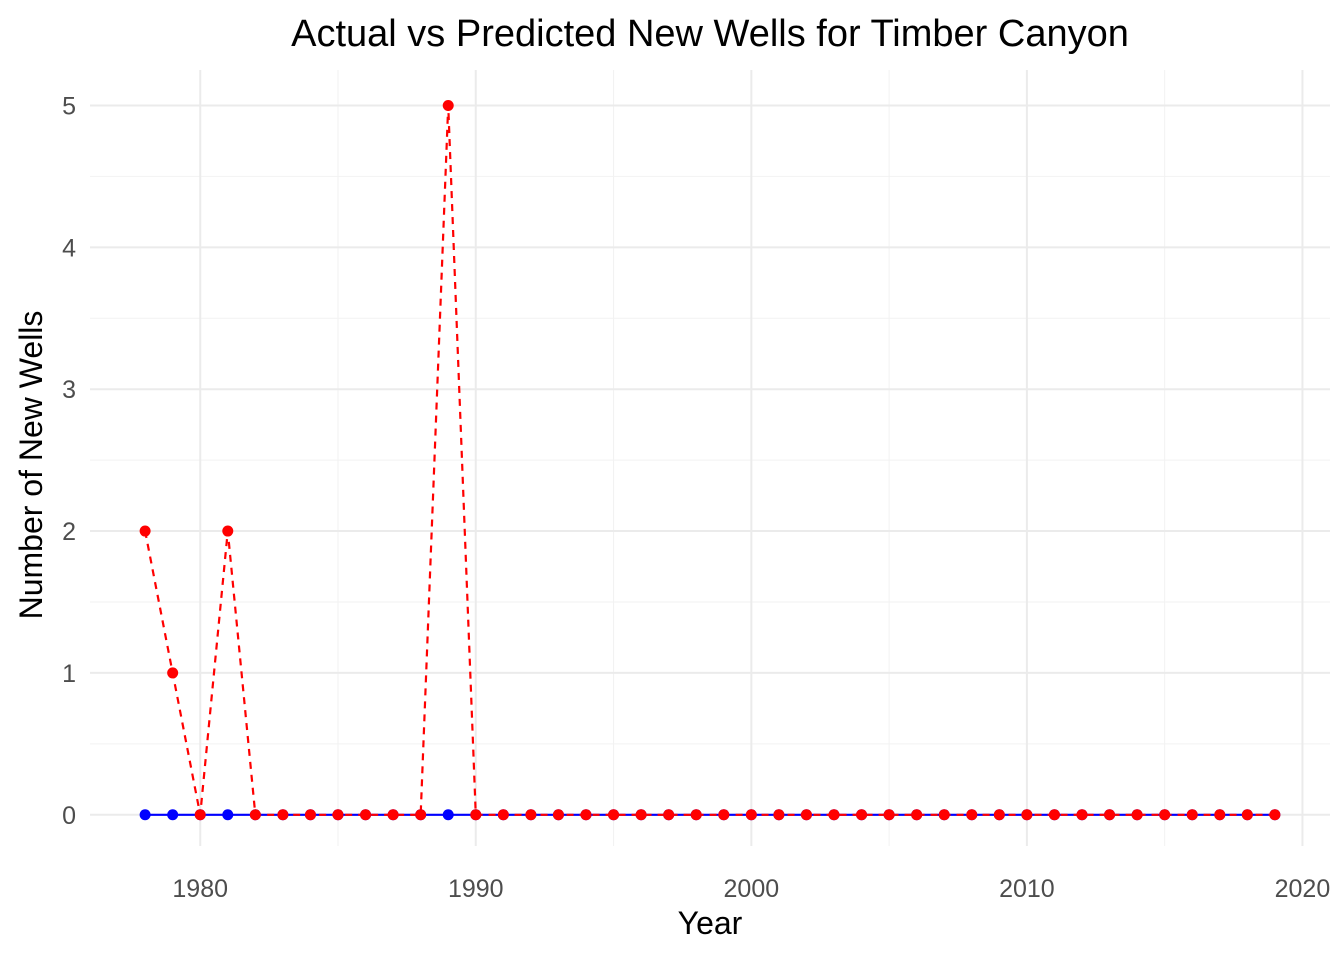 This screenshot has width=1344, height=960. I want to click on x-tick-label: 2020, so click(1303, 889).